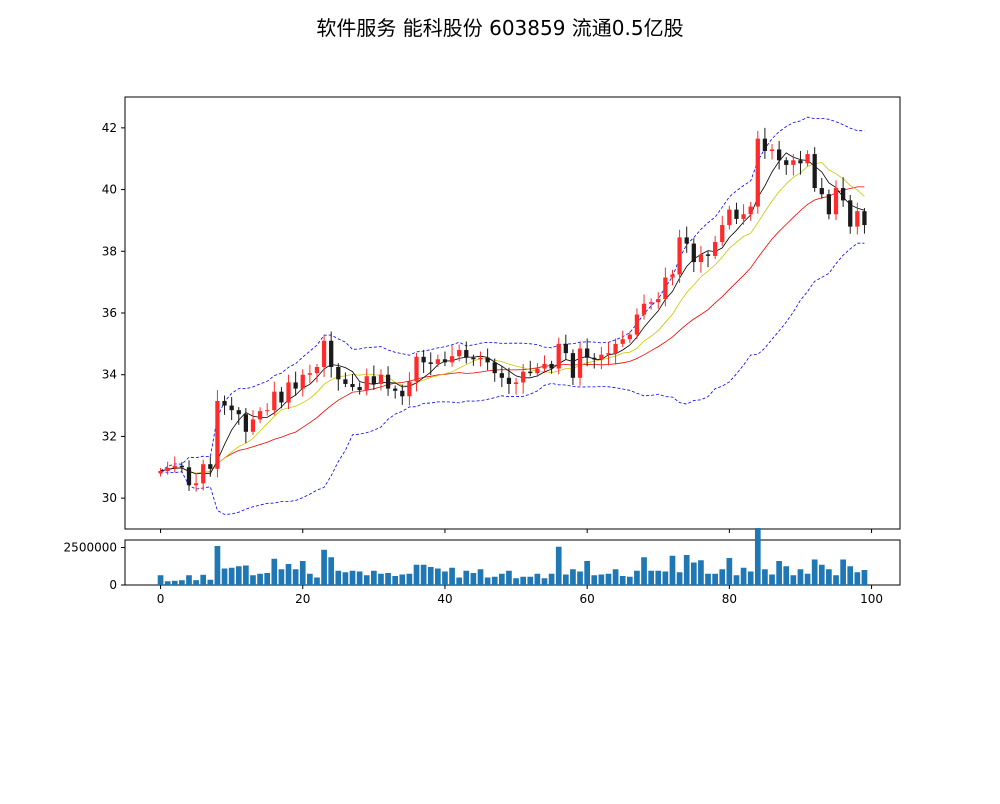 The width and height of the screenshot is (1000, 804). I want to click on x-tick-label: 40, so click(444, 599).